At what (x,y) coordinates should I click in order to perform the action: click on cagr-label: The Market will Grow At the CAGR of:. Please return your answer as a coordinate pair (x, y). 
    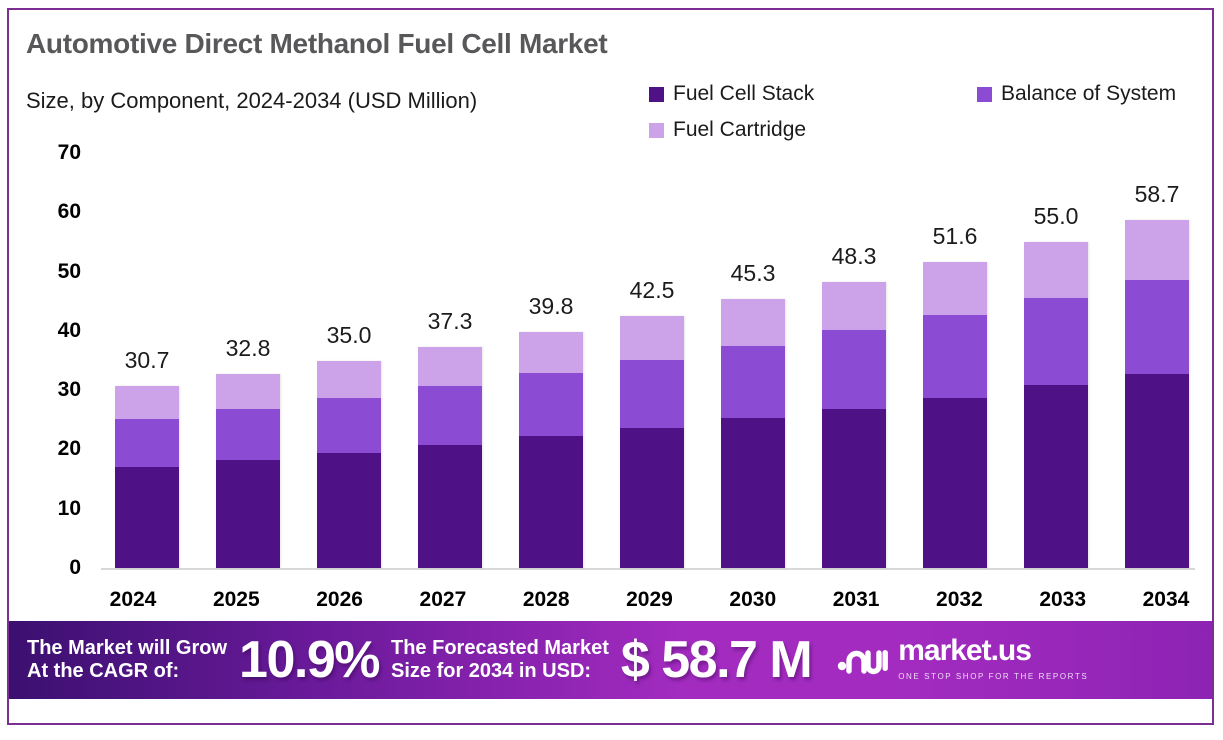
    Looking at the image, I should click on (127, 660).